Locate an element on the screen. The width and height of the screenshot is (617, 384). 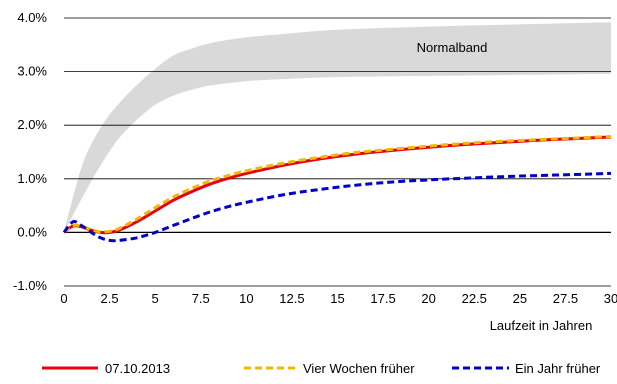
legend-item: Ein Jahr früher is located at coordinates (526, 368).